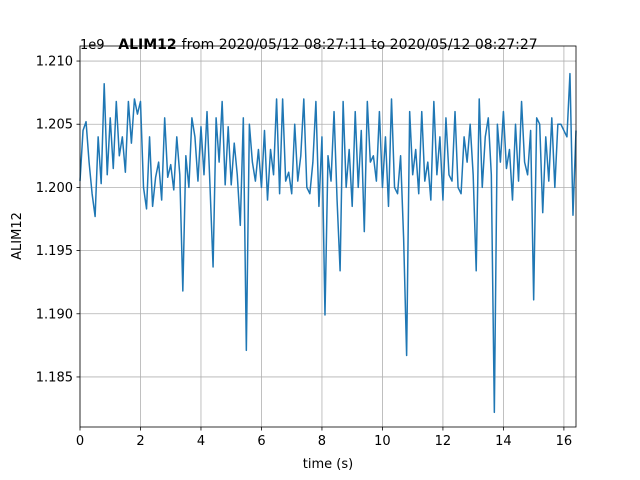 Image resolution: width=640 pixels, height=480 pixels. What do you see at coordinates (322, 441) in the screenshot?
I see `x-tick-label: 8` at bounding box center [322, 441].